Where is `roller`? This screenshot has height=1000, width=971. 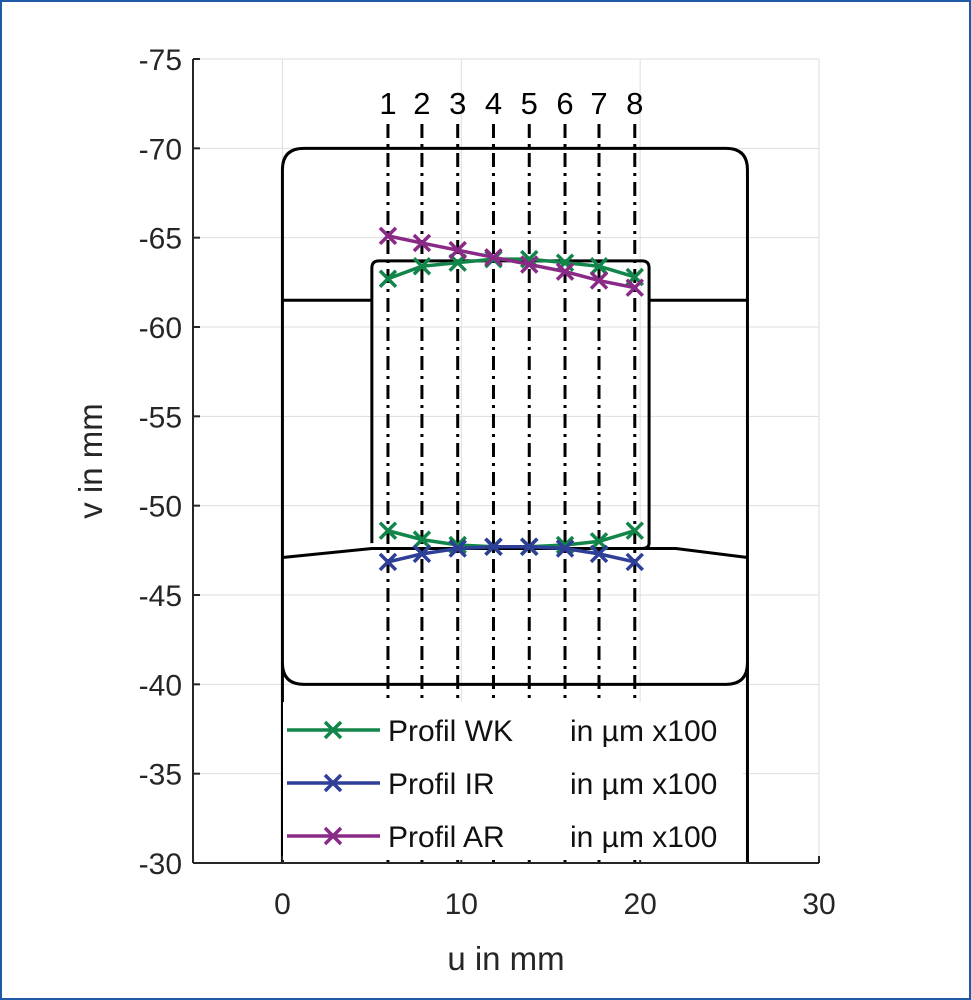 roller is located at coordinates (510, 405).